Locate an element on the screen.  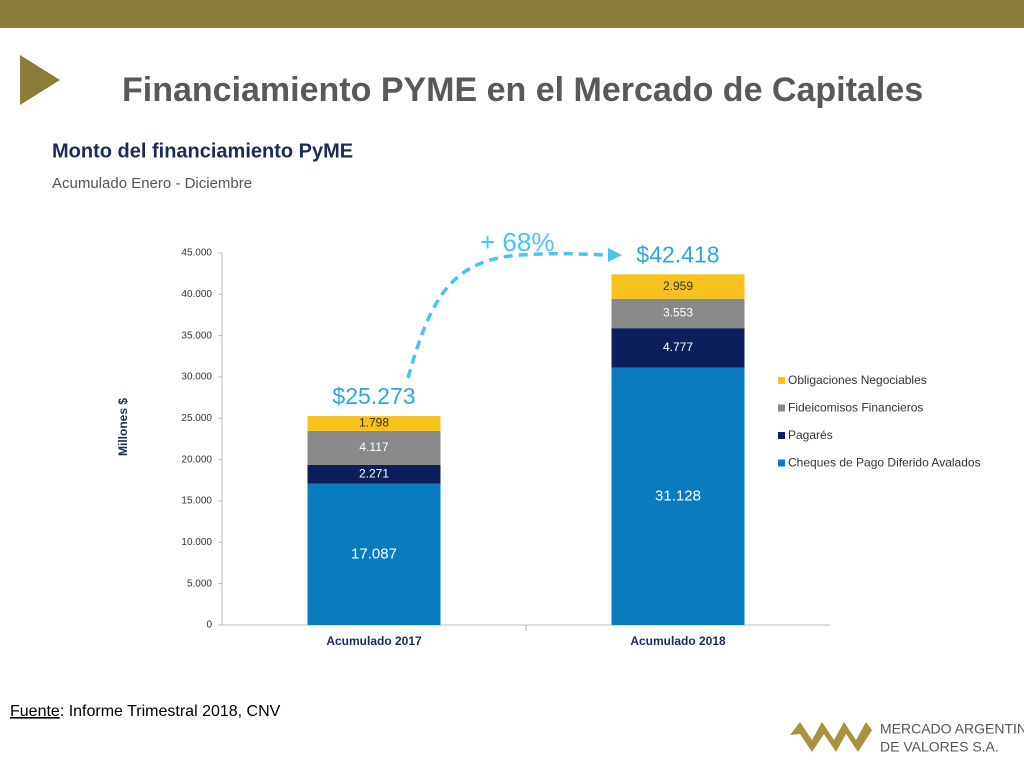
growth-arrowhead is located at coordinates (615, 255).